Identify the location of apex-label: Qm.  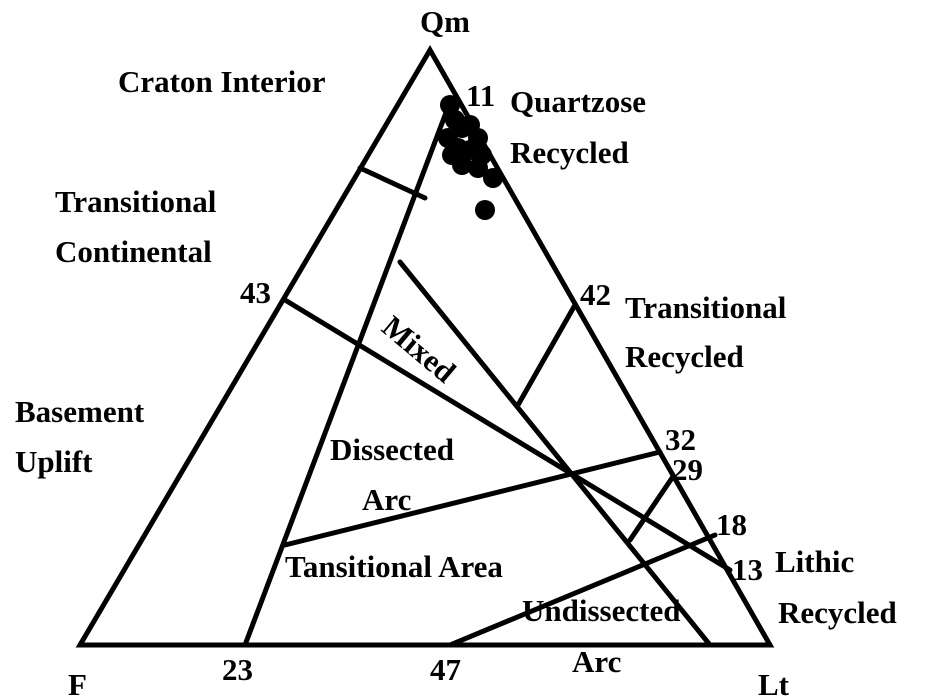
(445, 21).